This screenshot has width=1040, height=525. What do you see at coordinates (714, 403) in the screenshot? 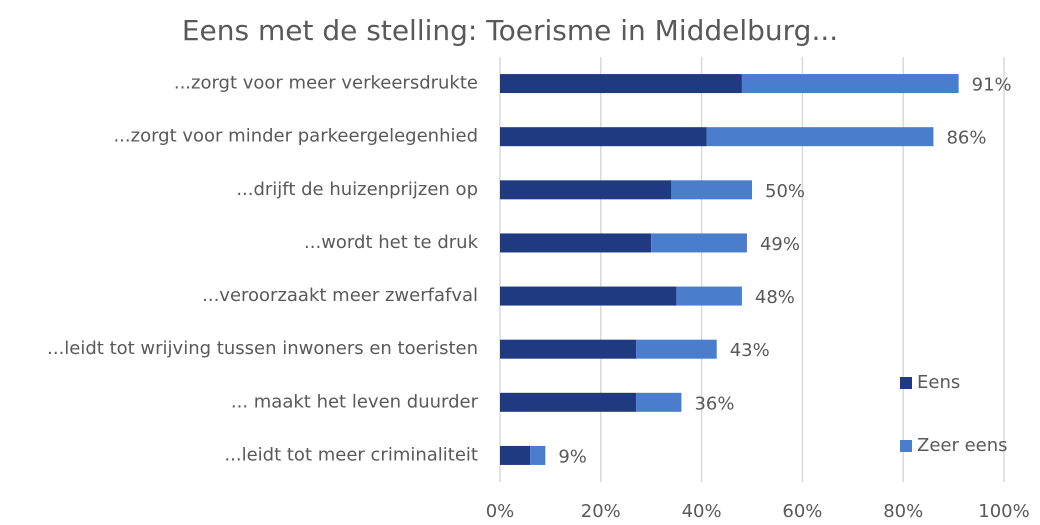
I see `total-label: 36%` at bounding box center [714, 403].